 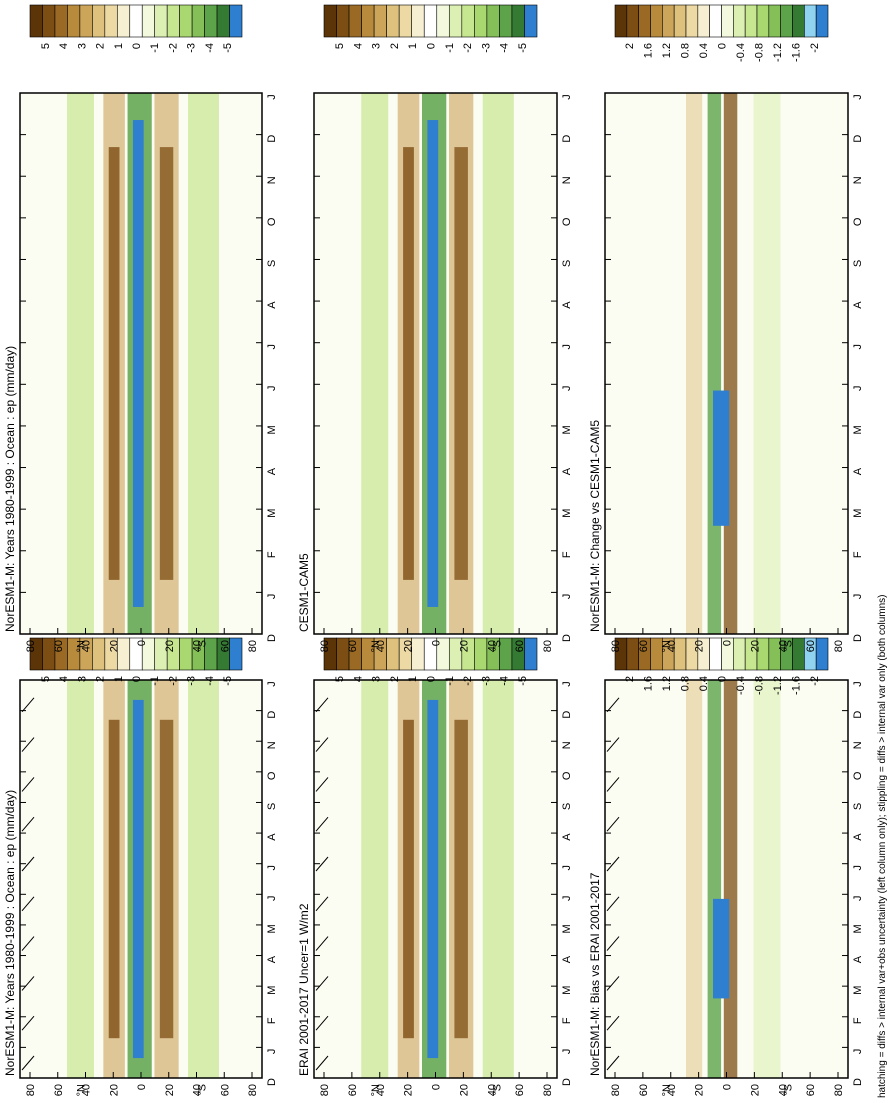 What do you see at coordinates (101, 679) in the screenshot?
I see `colorbar-tick-label: 2` at bounding box center [101, 679].